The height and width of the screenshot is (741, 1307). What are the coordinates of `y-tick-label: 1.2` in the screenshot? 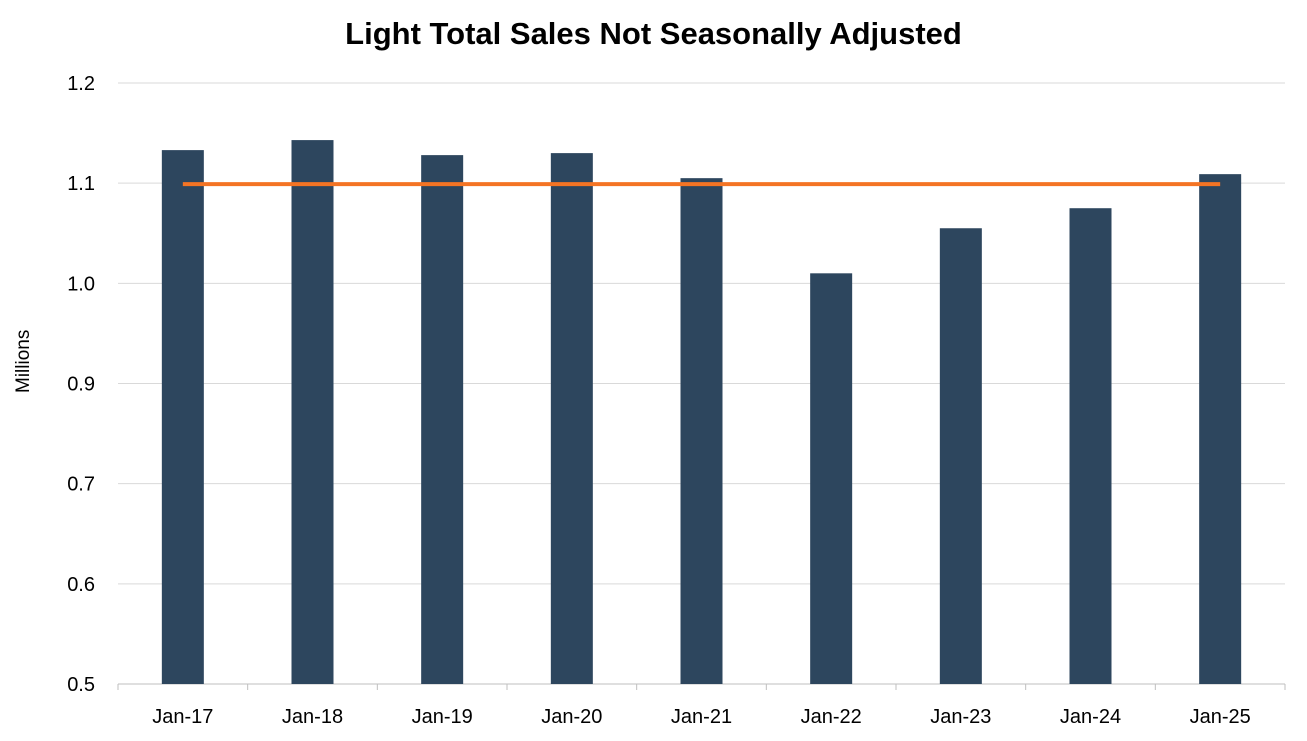 It's located at (81, 84).